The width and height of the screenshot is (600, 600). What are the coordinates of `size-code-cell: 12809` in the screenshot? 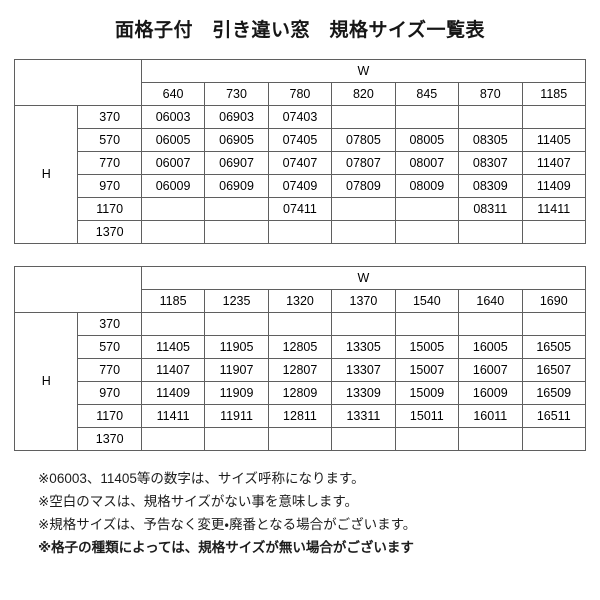 It's located at (300, 392).